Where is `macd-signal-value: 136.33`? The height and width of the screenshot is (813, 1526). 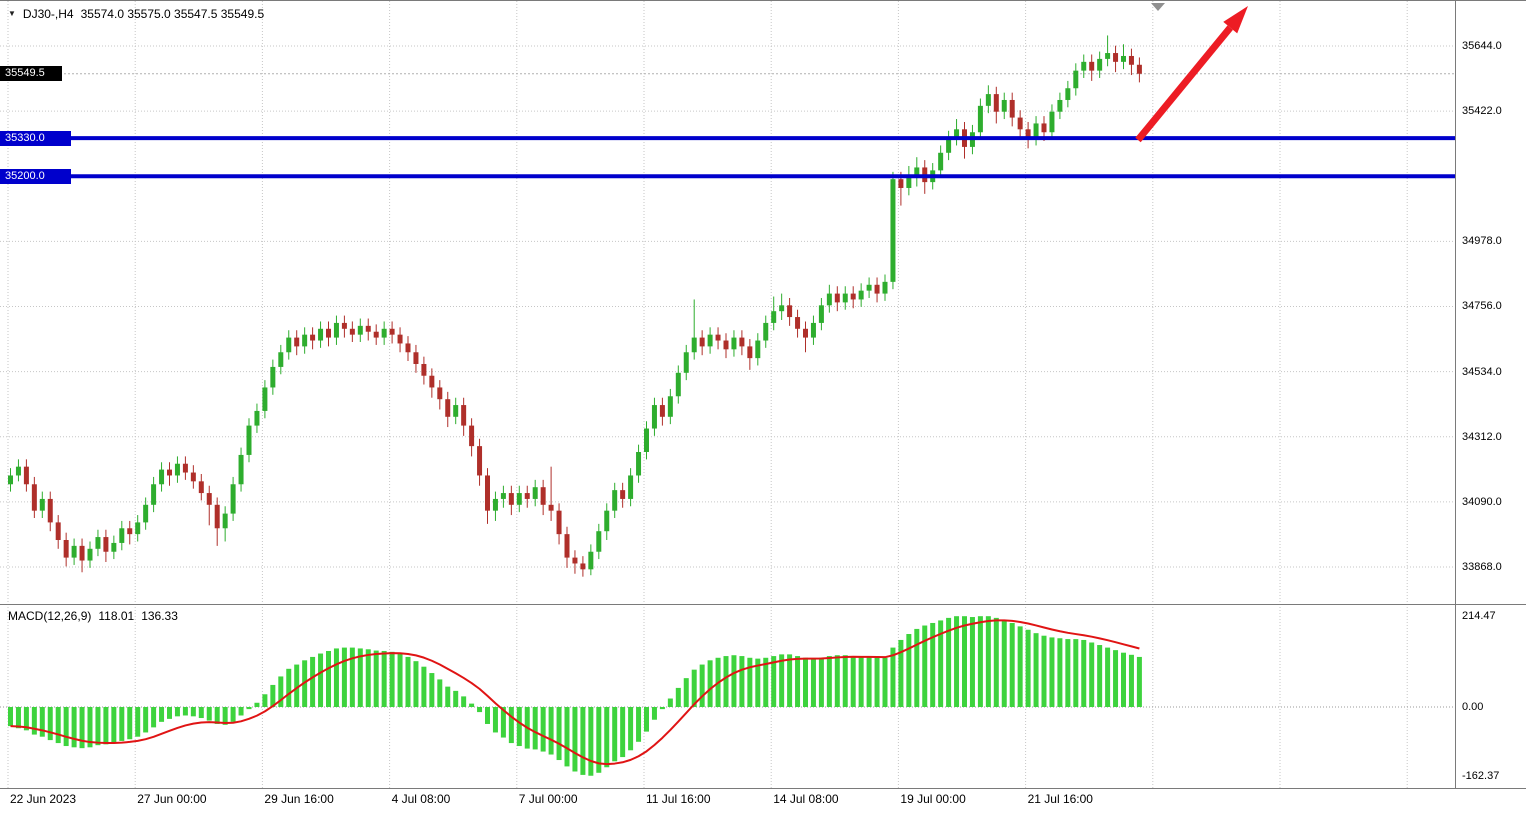
macd-signal-value: 136.33 is located at coordinates (159, 616).